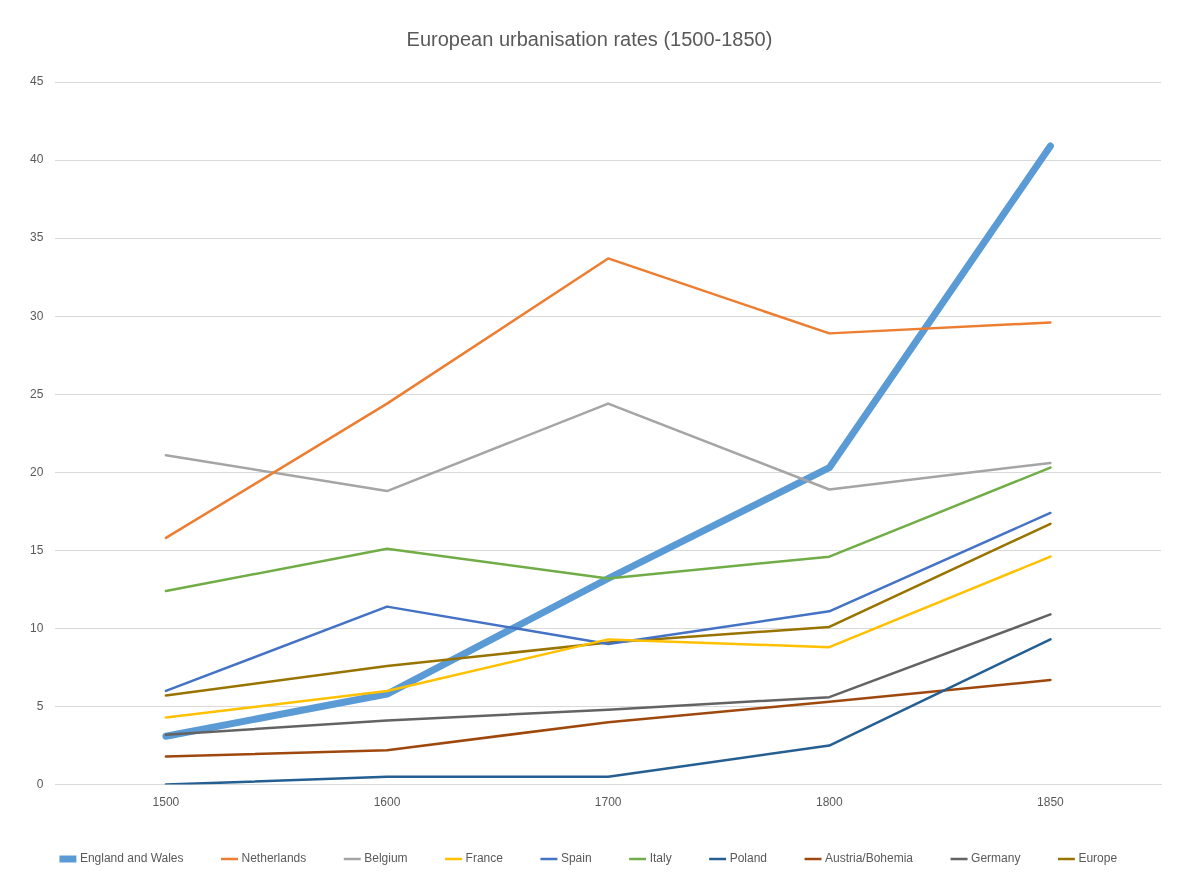 The height and width of the screenshot is (893, 1199). What do you see at coordinates (484, 858) in the screenshot?
I see `legend-label: France` at bounding box center [484, 858].